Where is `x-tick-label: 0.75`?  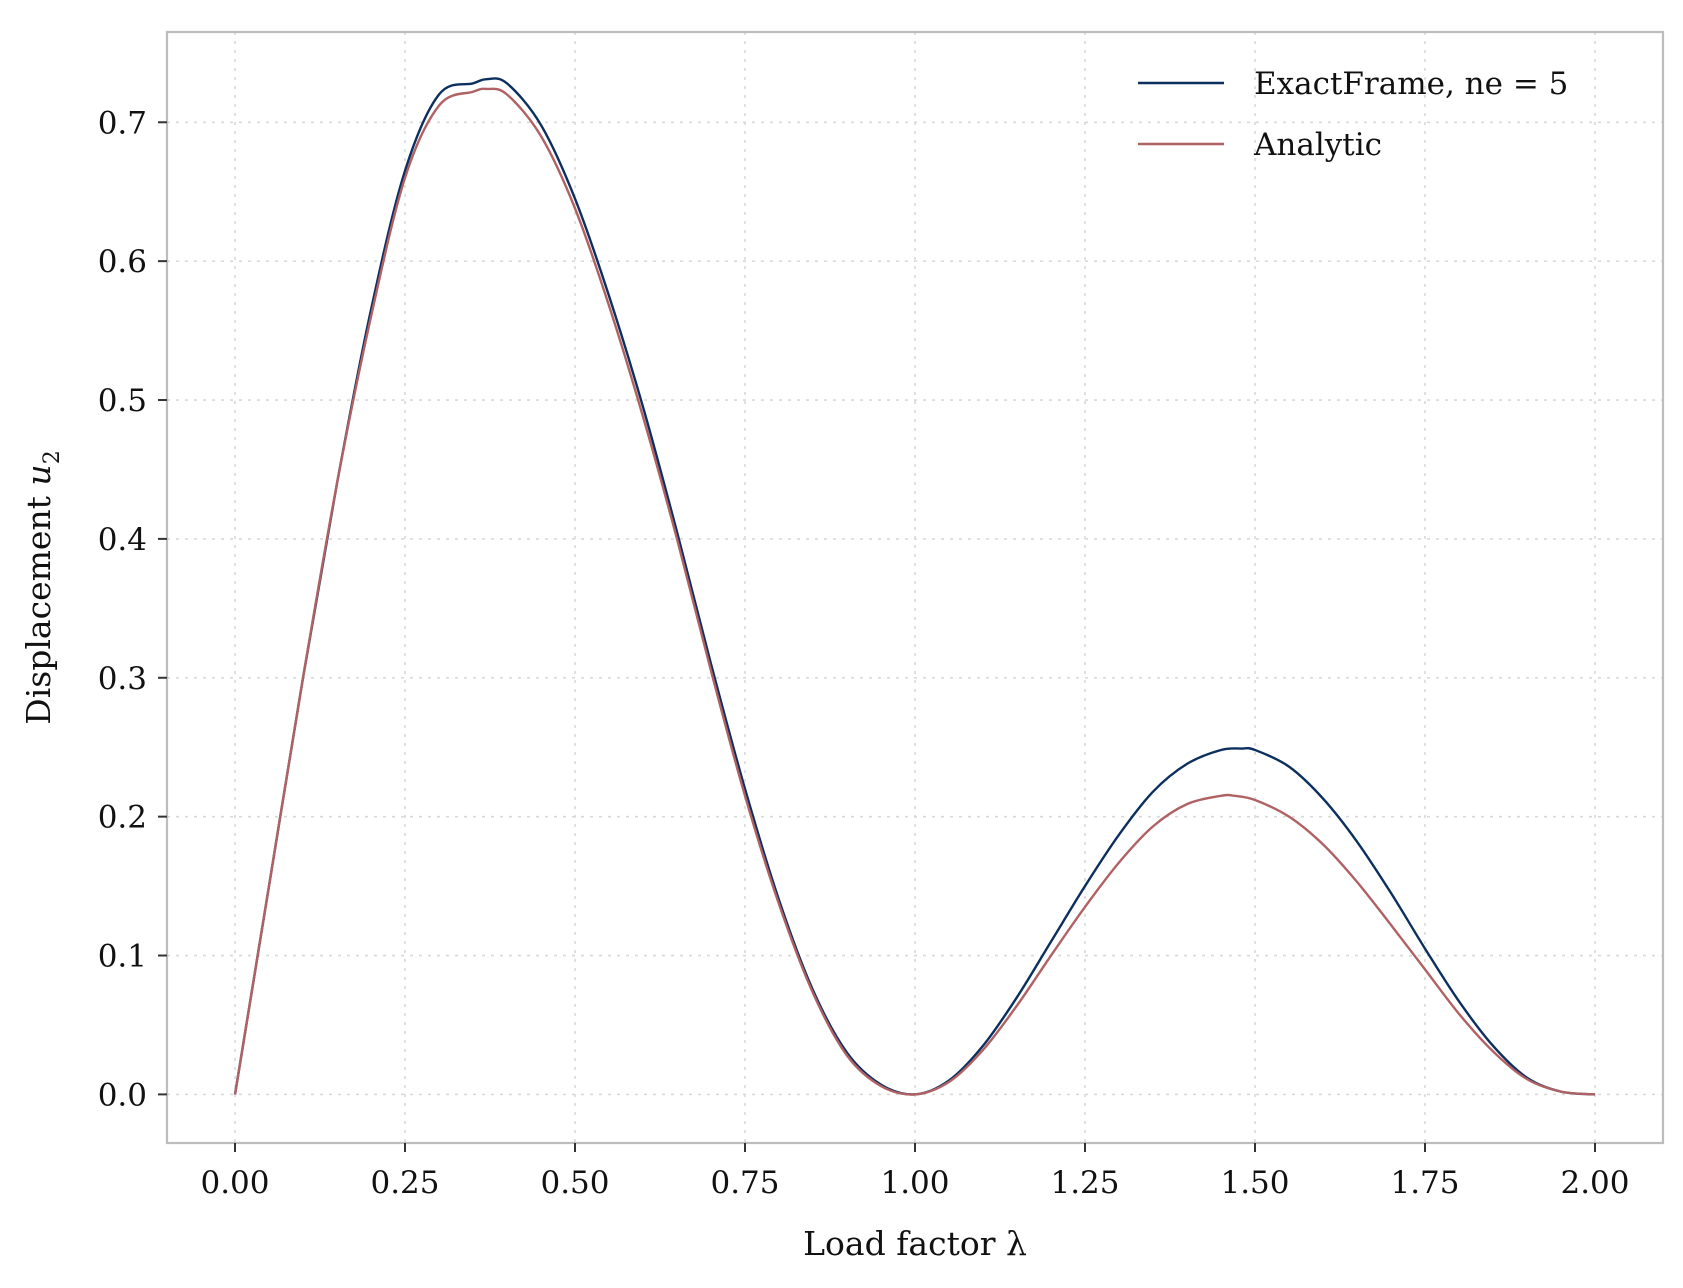
x-tick-label: 0.75 is located at coordinates (744, 1183).